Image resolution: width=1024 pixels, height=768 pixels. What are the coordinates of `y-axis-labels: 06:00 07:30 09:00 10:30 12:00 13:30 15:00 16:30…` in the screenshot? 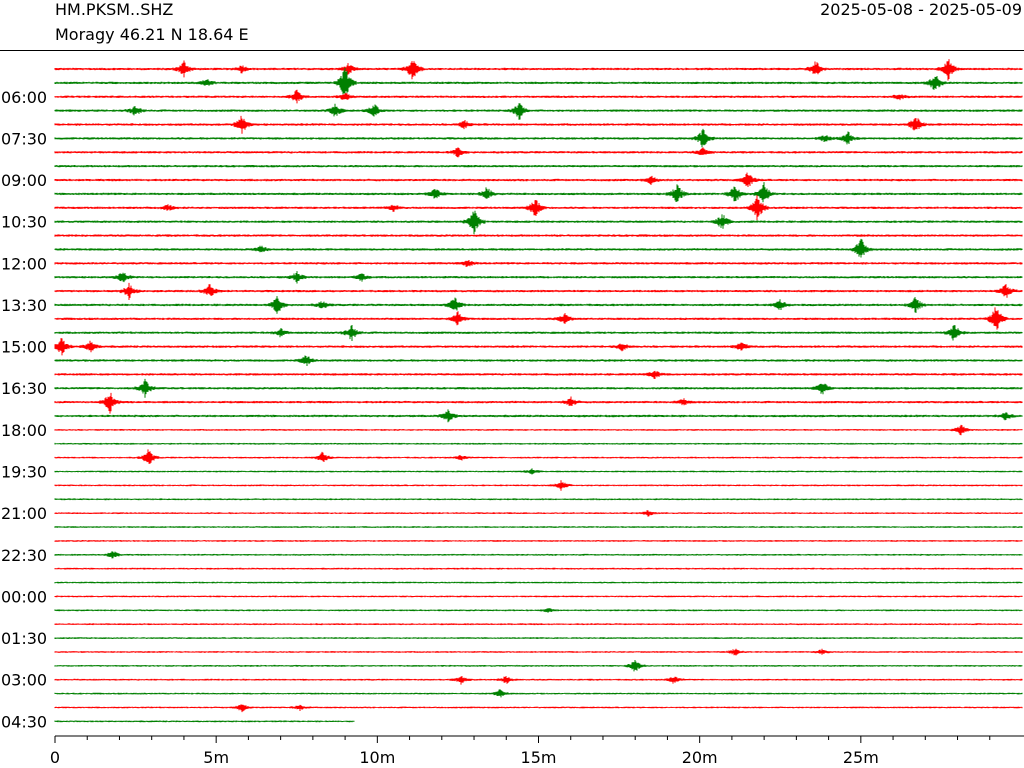 It's located at (24, 410).